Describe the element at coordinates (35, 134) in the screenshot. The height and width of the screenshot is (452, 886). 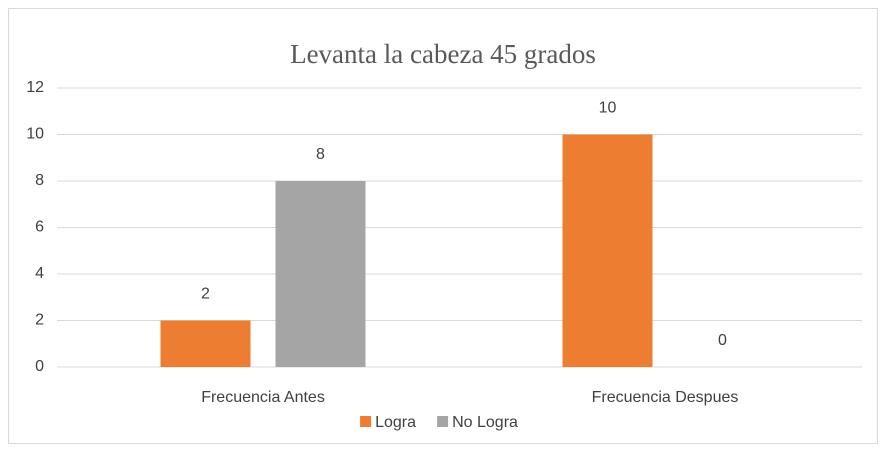
I see `y-tick-label: 10` at that location.